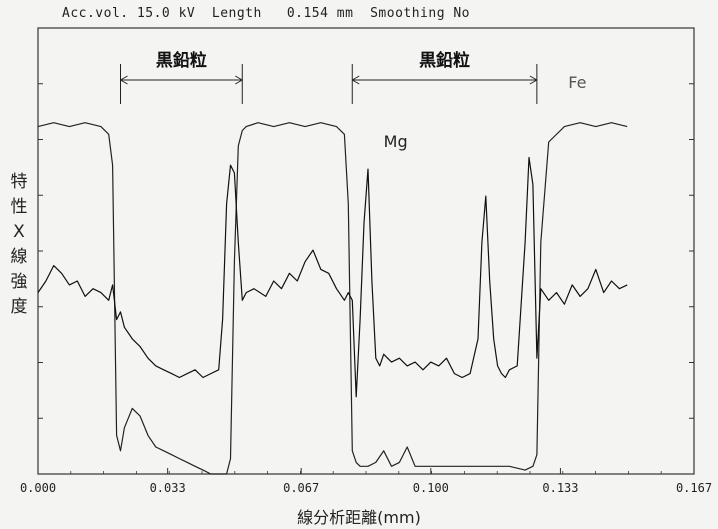 The height and width of the screenshot is (529, 718). What do you see at coordinates (19, 182) in the screenshot?
I see `y-axis-label-char: 特` at bounding box center [19, 182].